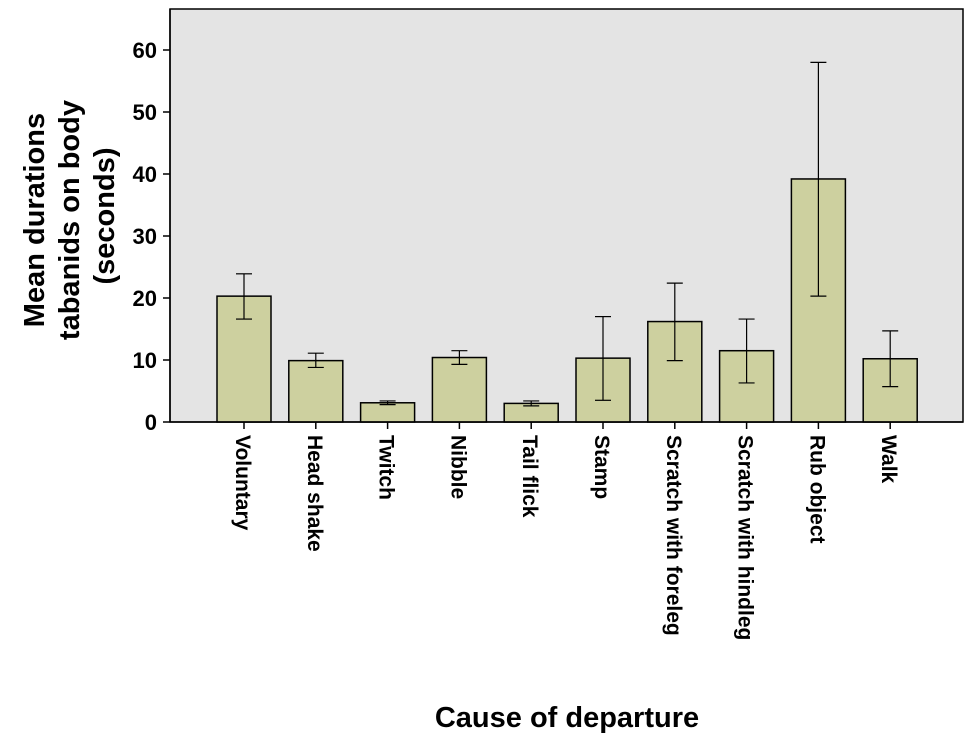 This screenshot has height=734, width=967. Describe the element at coordinates (145, 50) in the screenshot. I see `y-tick-label: 60` at that location.